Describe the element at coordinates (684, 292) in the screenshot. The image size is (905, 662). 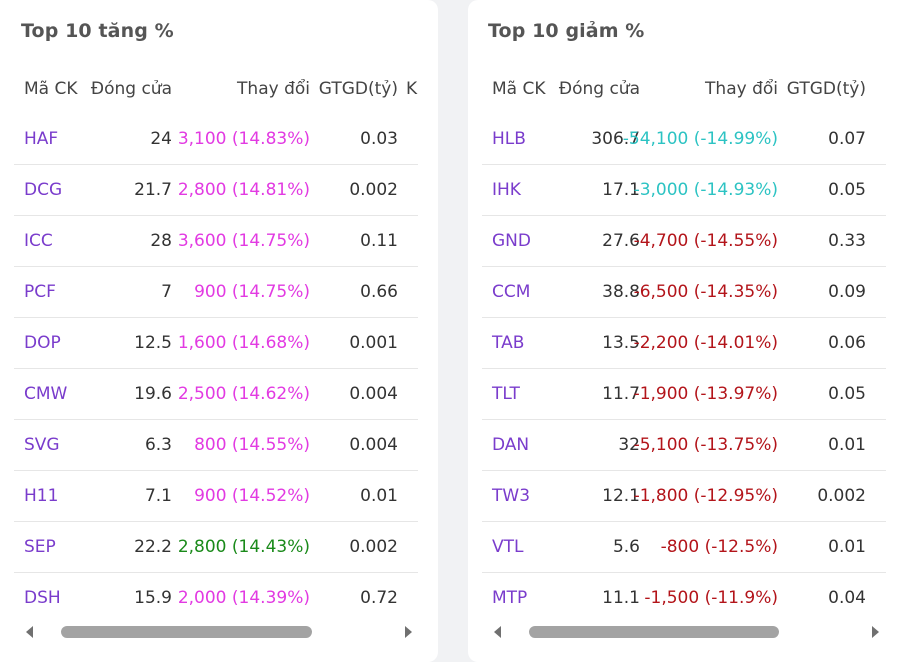
I see `table-row: CCM 38.8 -6,500 (-14.35%) 0.09` at that location.